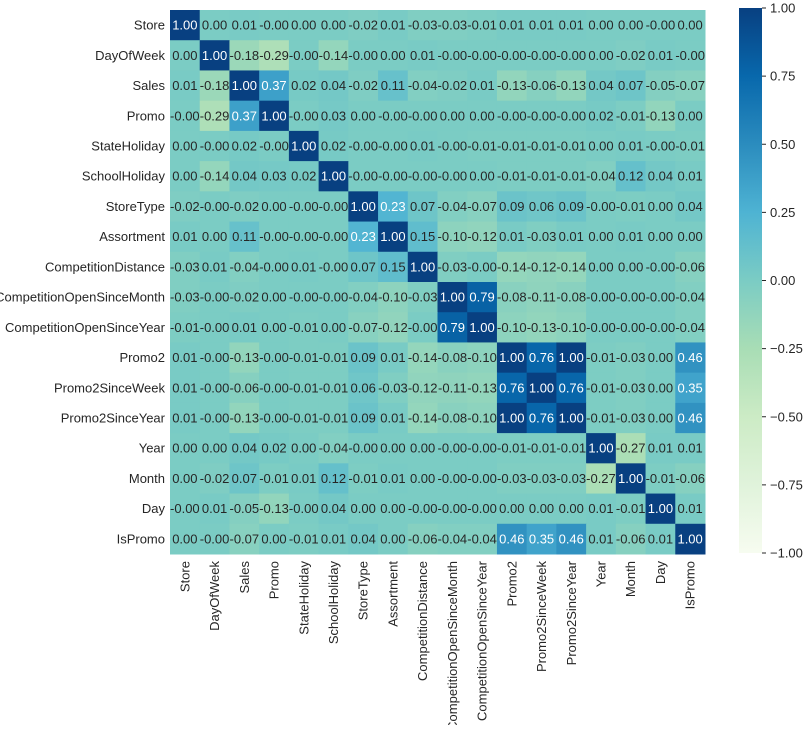 The image size is (811, 730). What do you see at coordinates (363, 387) in the screenshot?
I see `cell-annotation: 0.06` at bounding box center [363, 387].